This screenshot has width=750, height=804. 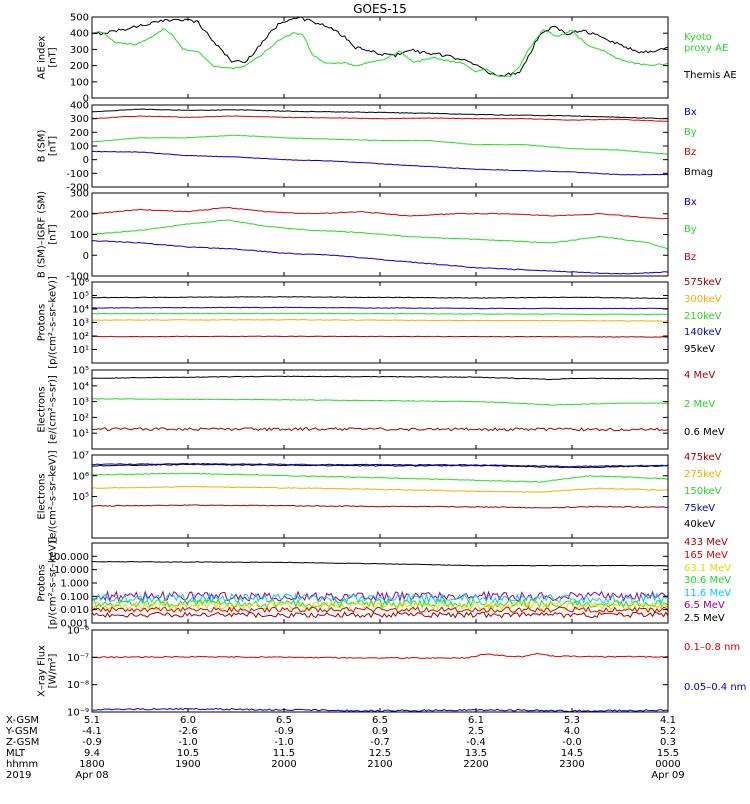 I want to click on panel-ylabel-elec_kev-1: [e/(cm²–s–sr–keV)], so click(x=53, y=496).